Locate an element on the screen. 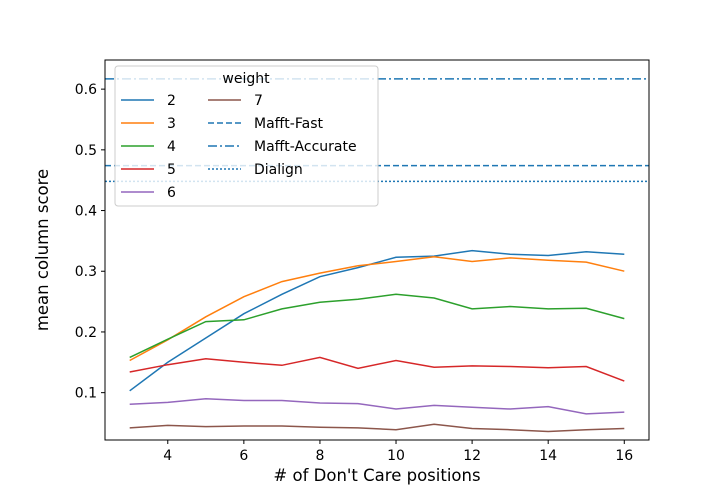  x-tick-label: 10 is located at coordinates (396, 456).